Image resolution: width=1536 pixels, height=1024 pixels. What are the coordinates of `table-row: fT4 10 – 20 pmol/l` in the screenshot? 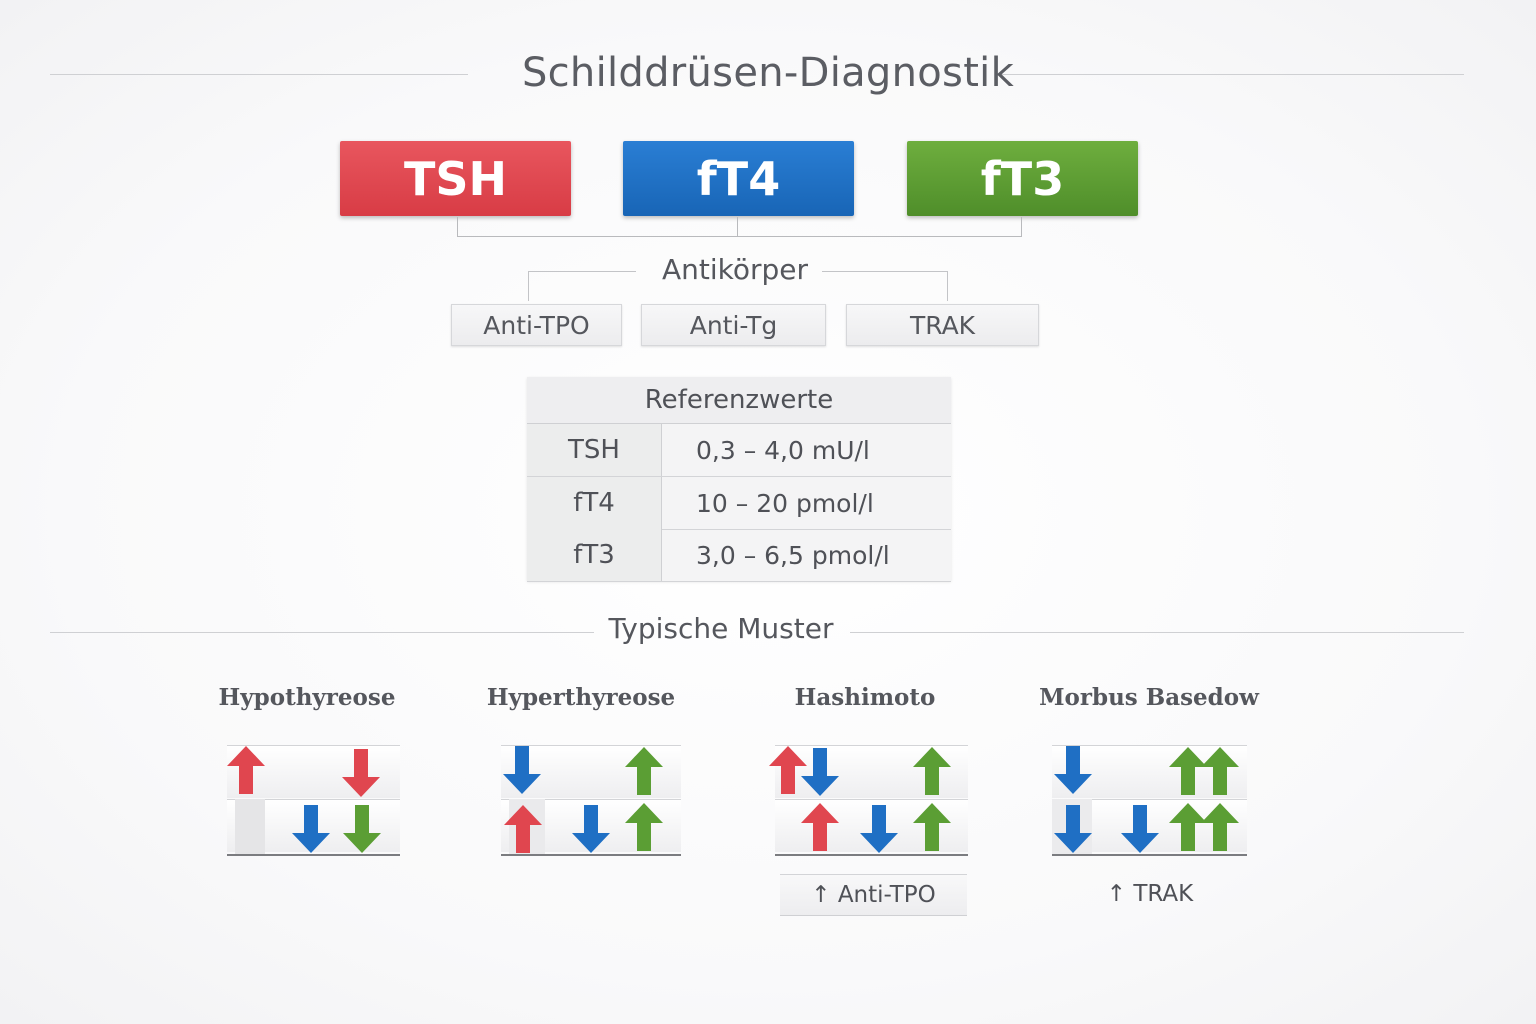 It's located at (739, 503).